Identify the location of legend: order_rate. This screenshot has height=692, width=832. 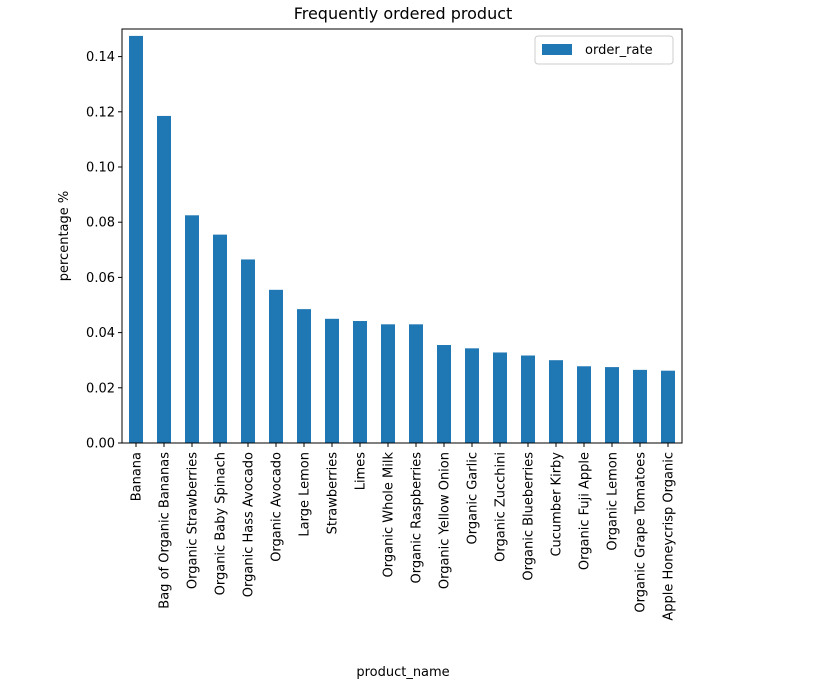
(604, 50).